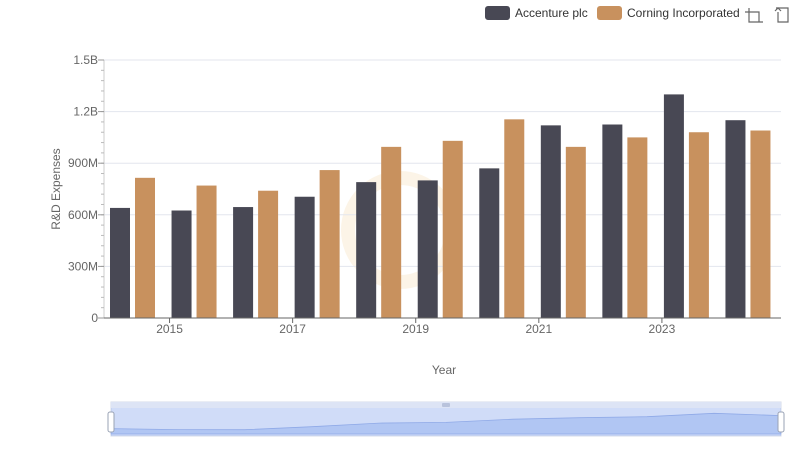  Describe the element at coordinates (754, 15) in the screenshot. I see `zoom-select-icon` at that location.